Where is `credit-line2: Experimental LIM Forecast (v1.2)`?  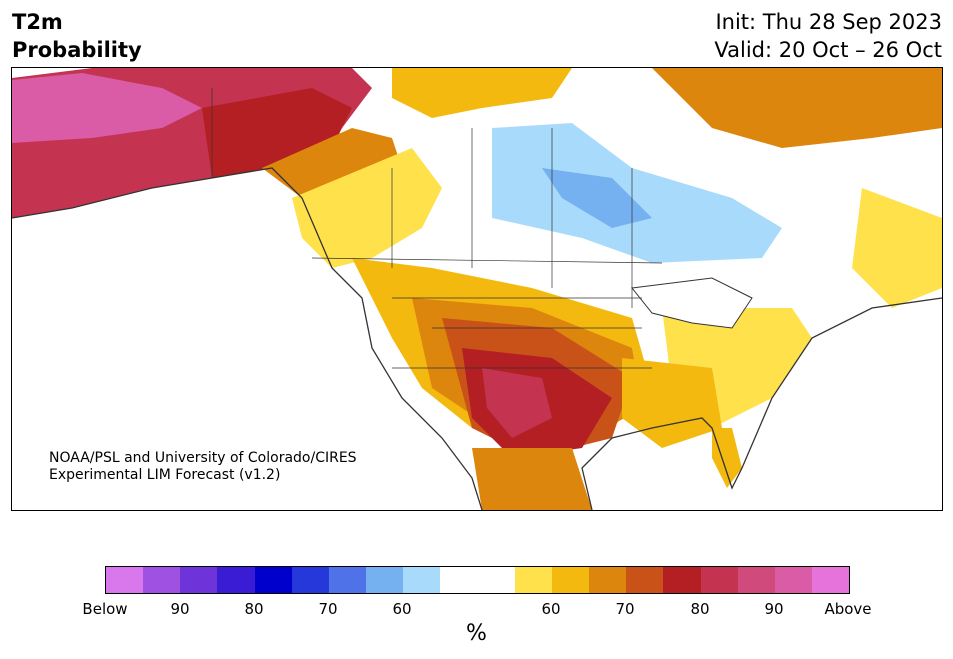
credit-line2: Experimental LIM Forecast (v1.2) is located at coordinates (165, 475).